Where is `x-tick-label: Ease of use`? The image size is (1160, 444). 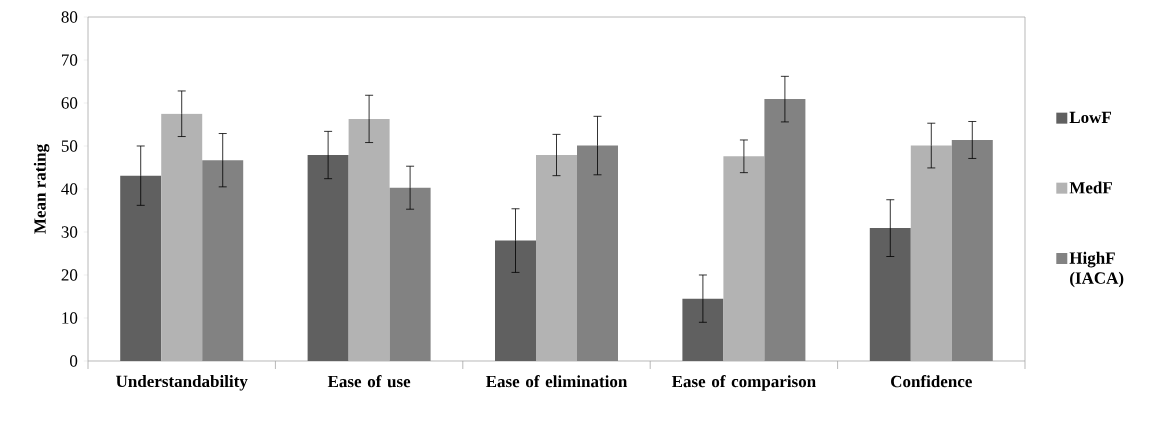
x-tick-label: Ease of use is located at coordinates (369, 381).